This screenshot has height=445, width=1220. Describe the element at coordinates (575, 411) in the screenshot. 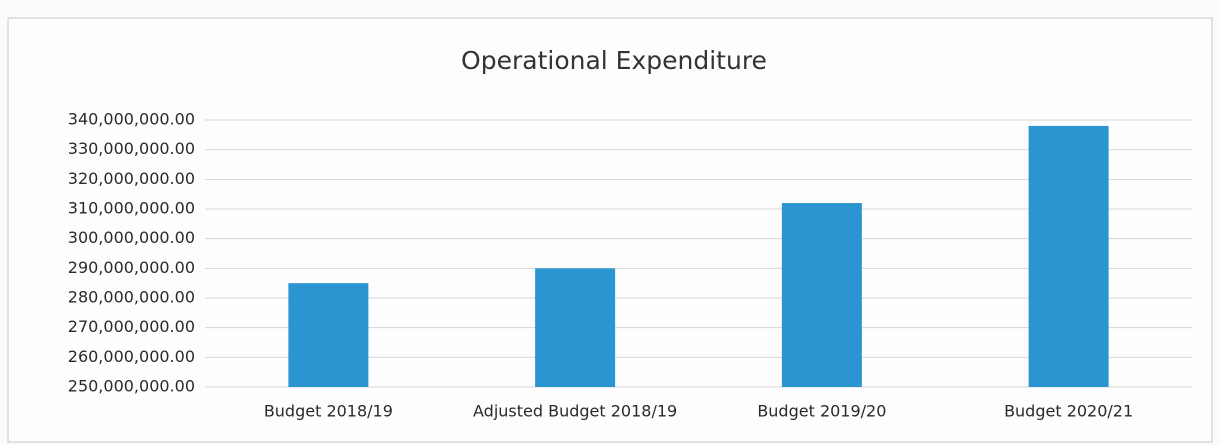

I see `x-tick-label: Adjusted Budget 2018/19` at that location.